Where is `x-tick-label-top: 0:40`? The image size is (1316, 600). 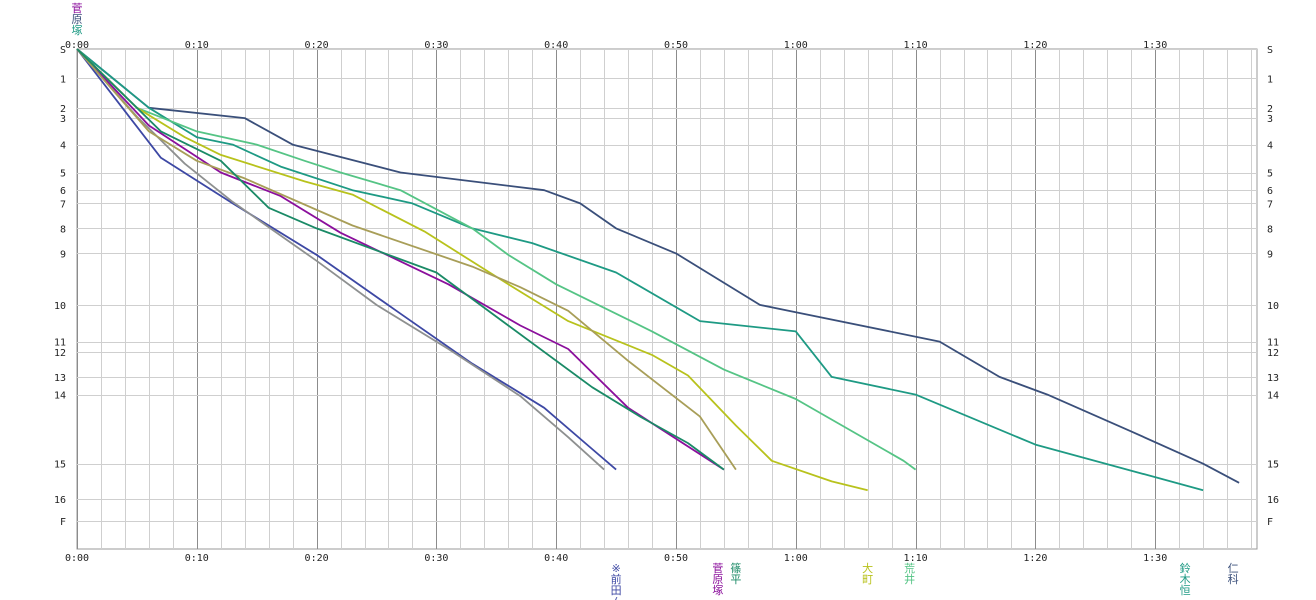 x-tick-label-top: 0:40 is located at coordinates (556, 45).